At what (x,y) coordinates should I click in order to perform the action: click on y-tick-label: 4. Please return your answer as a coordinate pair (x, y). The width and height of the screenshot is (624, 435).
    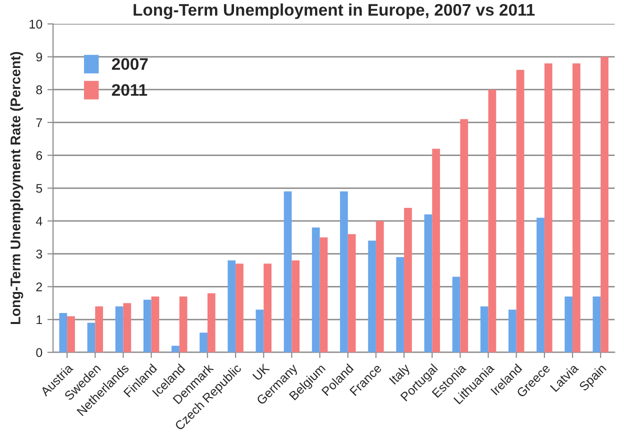
    Looking at the image, I should click on (39, 221).